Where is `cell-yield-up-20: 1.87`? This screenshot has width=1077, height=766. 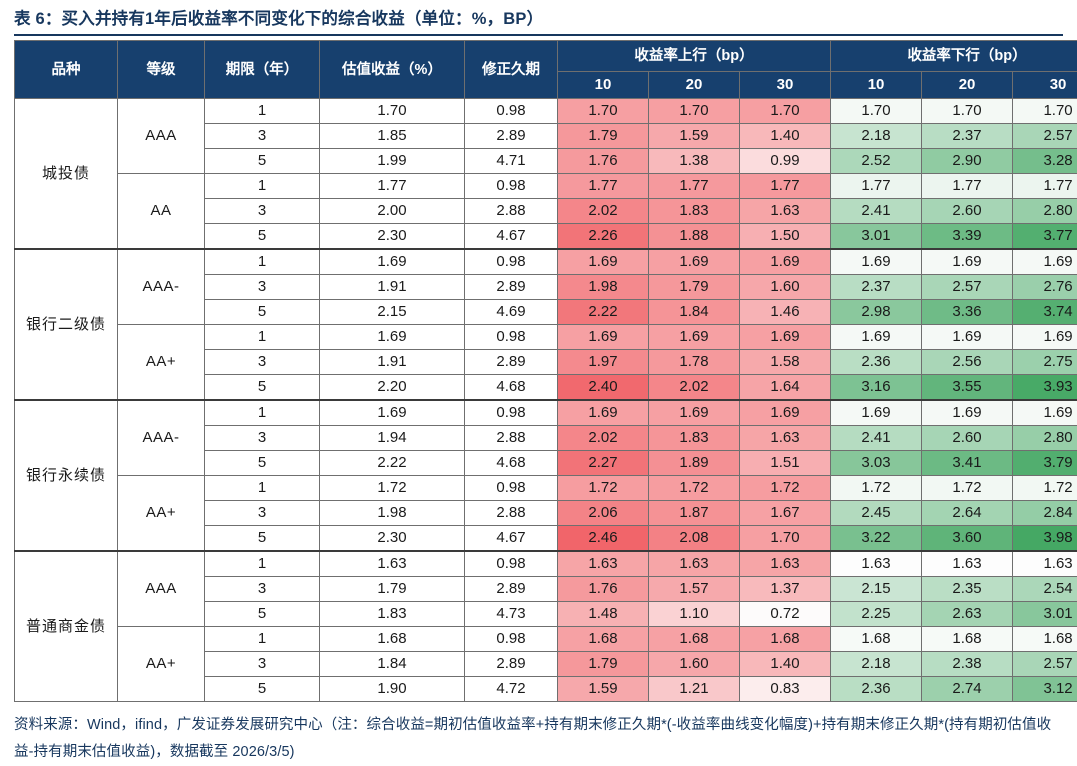 cell-yield-up-20: 1.87 is located at coordinates (694, 513).